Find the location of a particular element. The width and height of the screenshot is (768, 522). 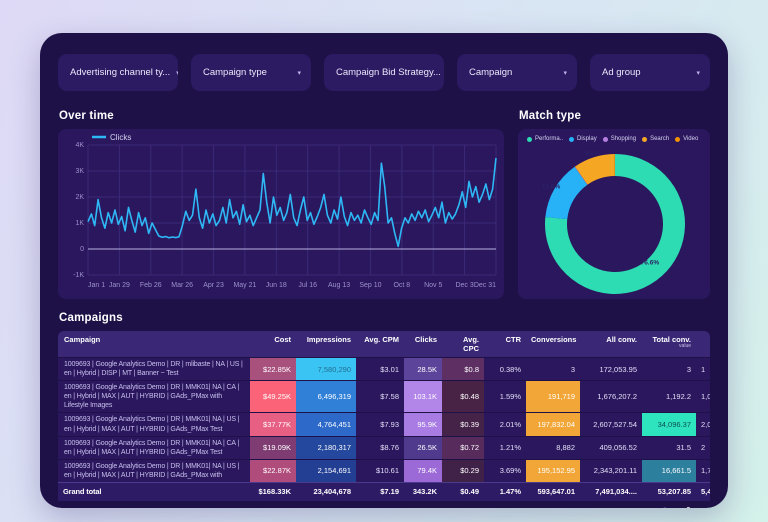

donut-slice-label: 9.6% is located at coordinates (592, 154).